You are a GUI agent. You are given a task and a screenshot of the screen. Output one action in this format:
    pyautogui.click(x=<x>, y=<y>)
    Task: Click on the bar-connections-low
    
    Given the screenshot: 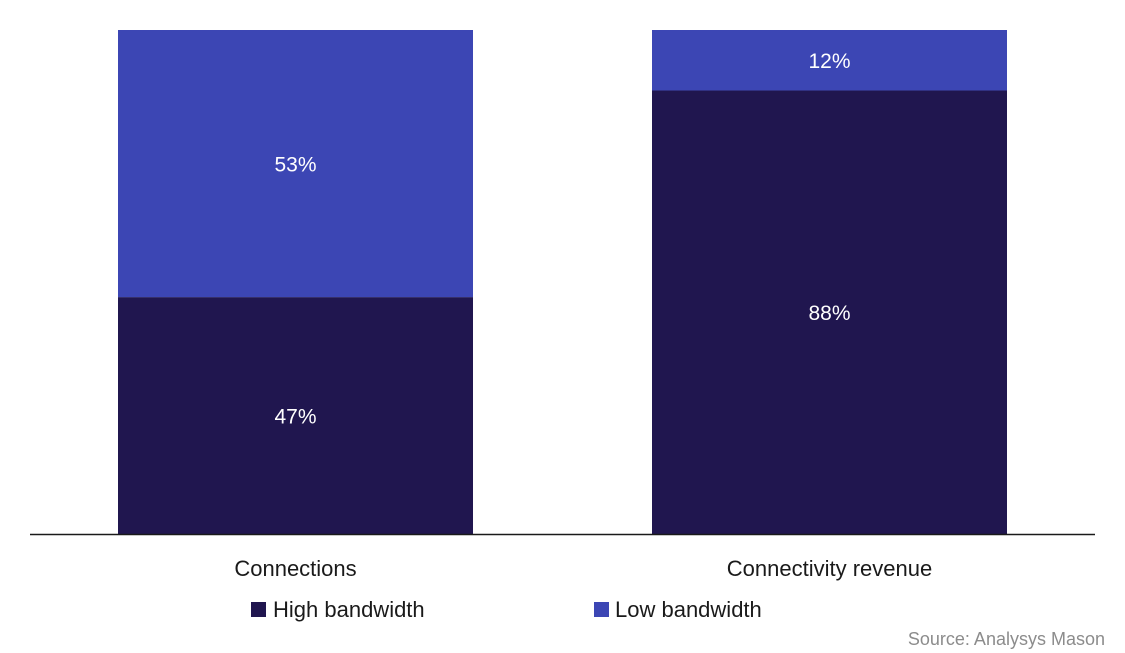 What is the action you would take?
    pyautogui.click(x=295, y=164)
    